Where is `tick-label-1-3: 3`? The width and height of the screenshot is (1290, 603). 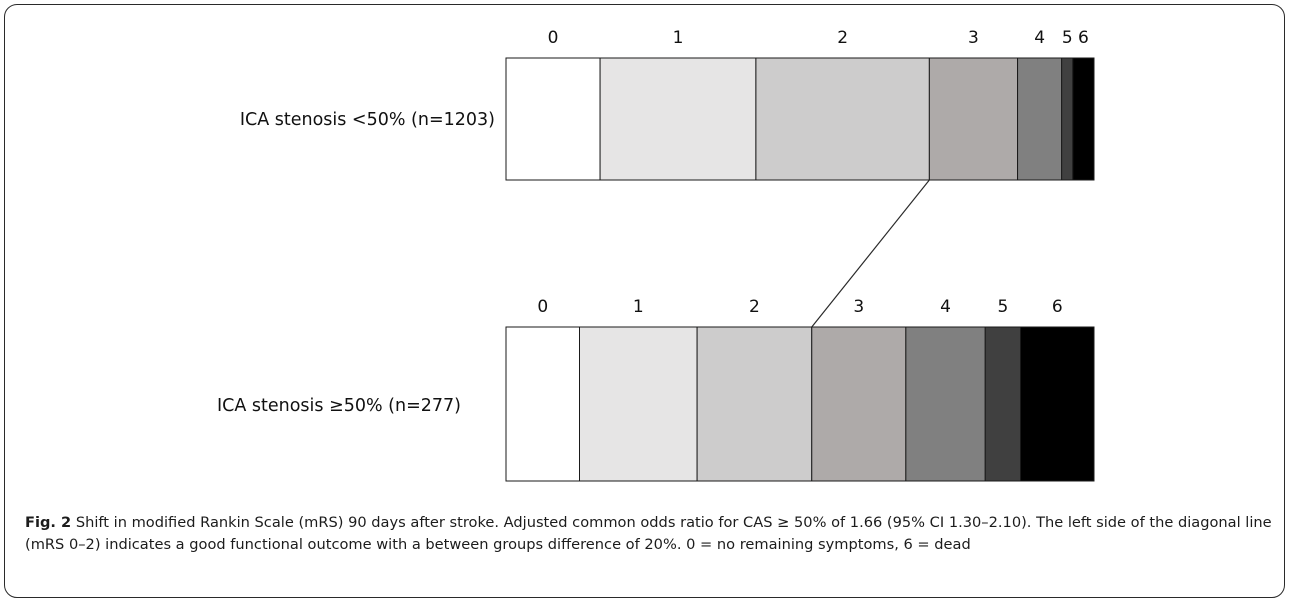
tick-label-1-3: 3 is located at coordinates (858, 307).